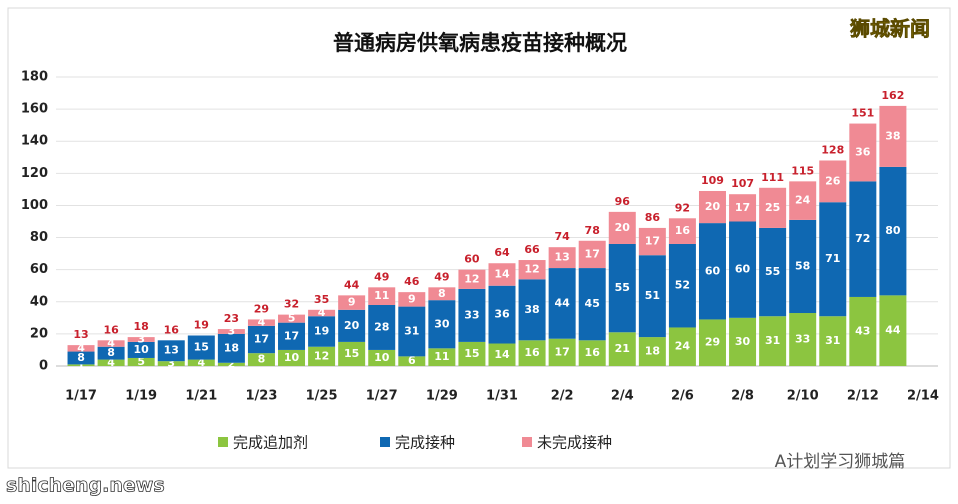 This screenshot has height=504, width=958. What do you see at coordinates (385, 442) in the screenshot?
I see `legend-swatch` at bounding box center [385, 442].